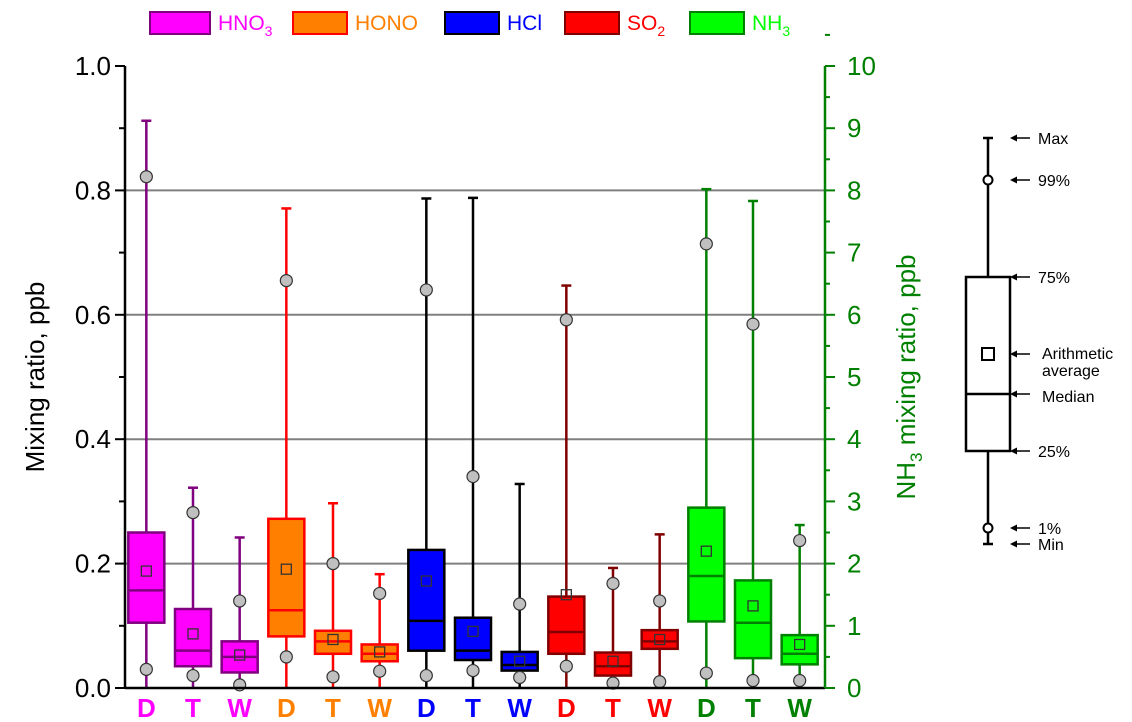 The image size is (1132, 722). I want to click on key-row-median: Median, so click(1052, 397).